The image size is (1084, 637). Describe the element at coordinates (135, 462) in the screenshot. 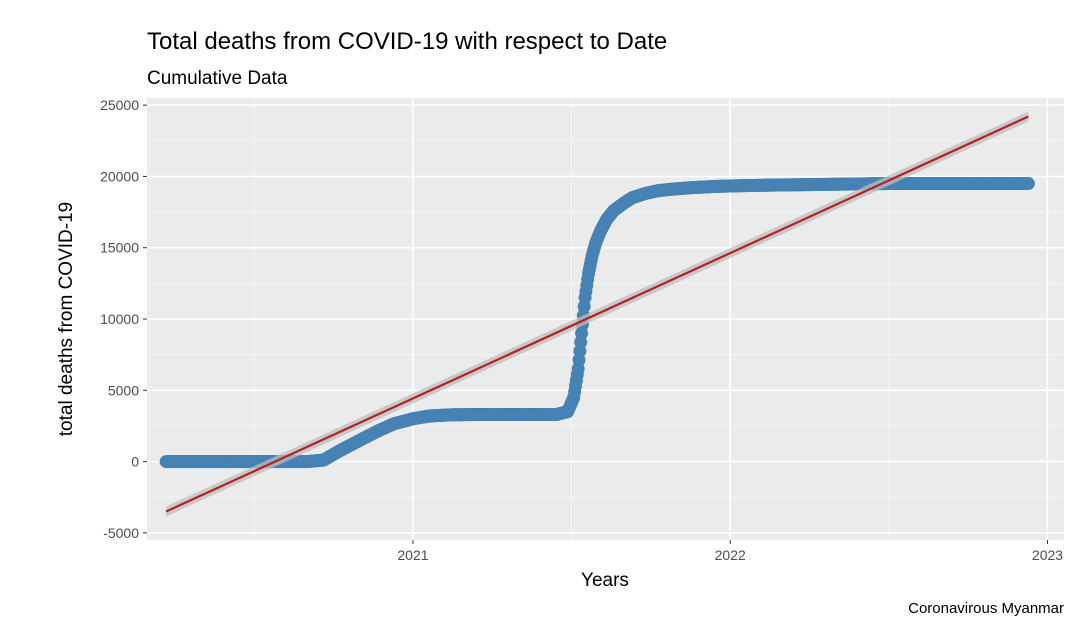

I see `y-tick-label: 0` at that location.